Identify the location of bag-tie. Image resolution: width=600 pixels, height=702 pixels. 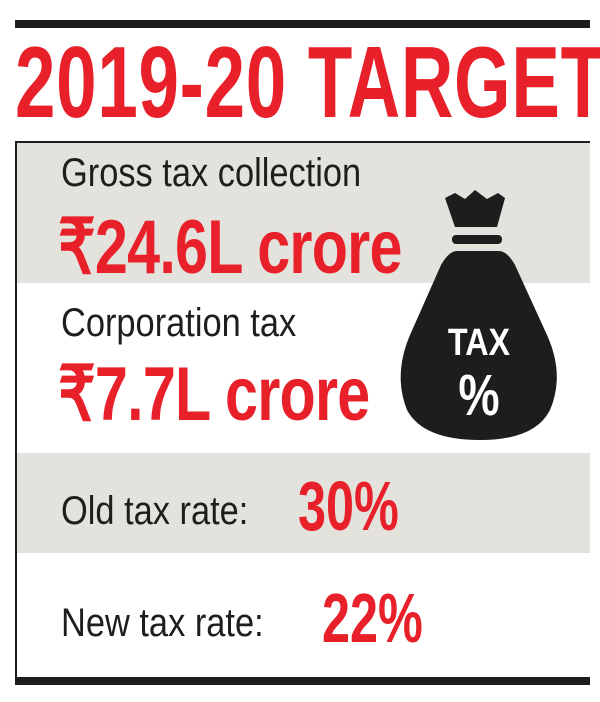
(477, 239).